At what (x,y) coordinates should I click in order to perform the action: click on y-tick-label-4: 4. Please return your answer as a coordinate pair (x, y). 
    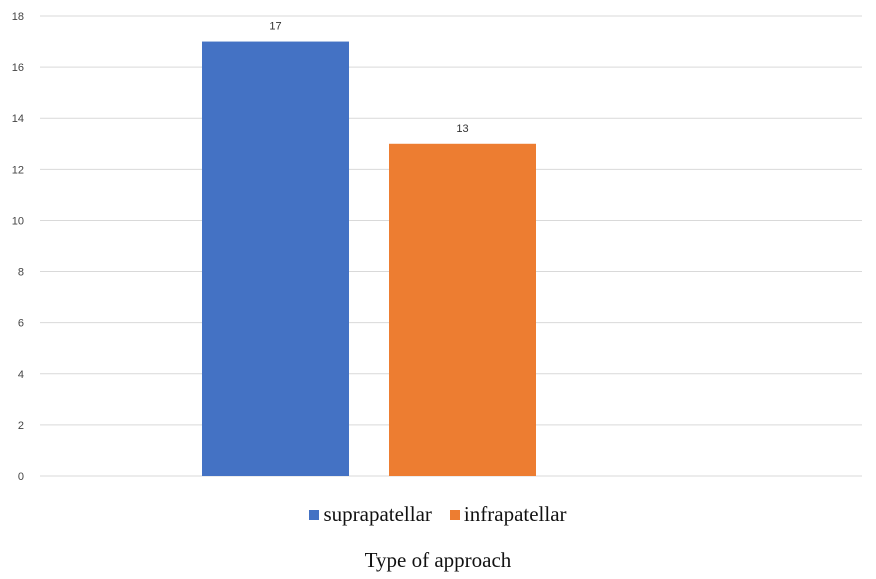
    Looking at the image, I should click on (21, 375).